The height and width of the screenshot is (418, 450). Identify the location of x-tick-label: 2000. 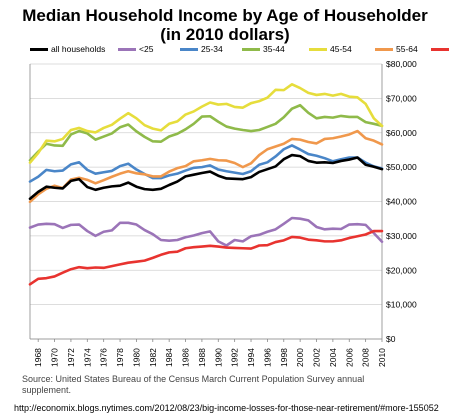
(300, 357).